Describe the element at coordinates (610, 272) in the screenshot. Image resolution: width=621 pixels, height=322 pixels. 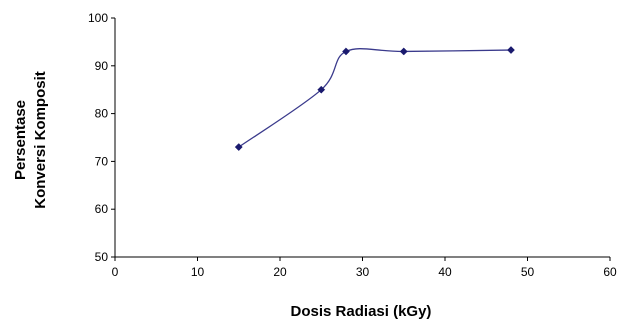
I see `x-tick-label: 60` at that location.